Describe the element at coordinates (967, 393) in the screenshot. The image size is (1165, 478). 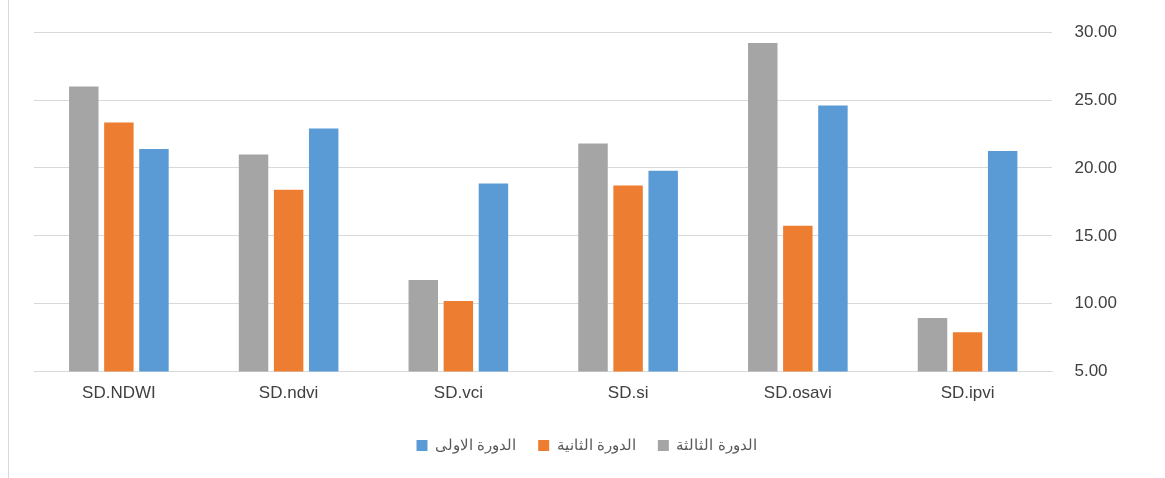
I see `x-tick-label: SD.ipvi` at that location.